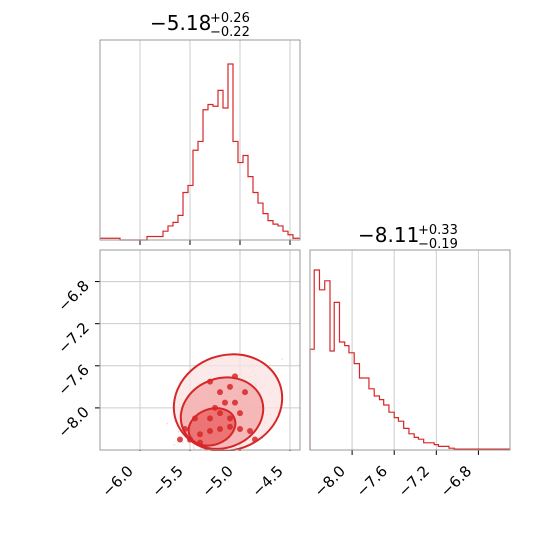 This screenshot has height=550, width=550. I want to click on tick-label-joint-x-1: −5.5, so click(167, 481).